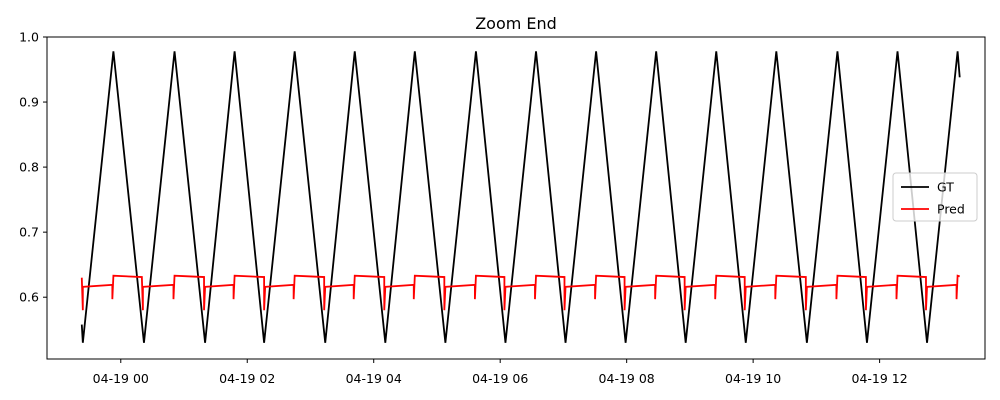  Describe the element at coordinates (29, 297) in the screenshot. I see `y-tick-label: 0.6` at that location.